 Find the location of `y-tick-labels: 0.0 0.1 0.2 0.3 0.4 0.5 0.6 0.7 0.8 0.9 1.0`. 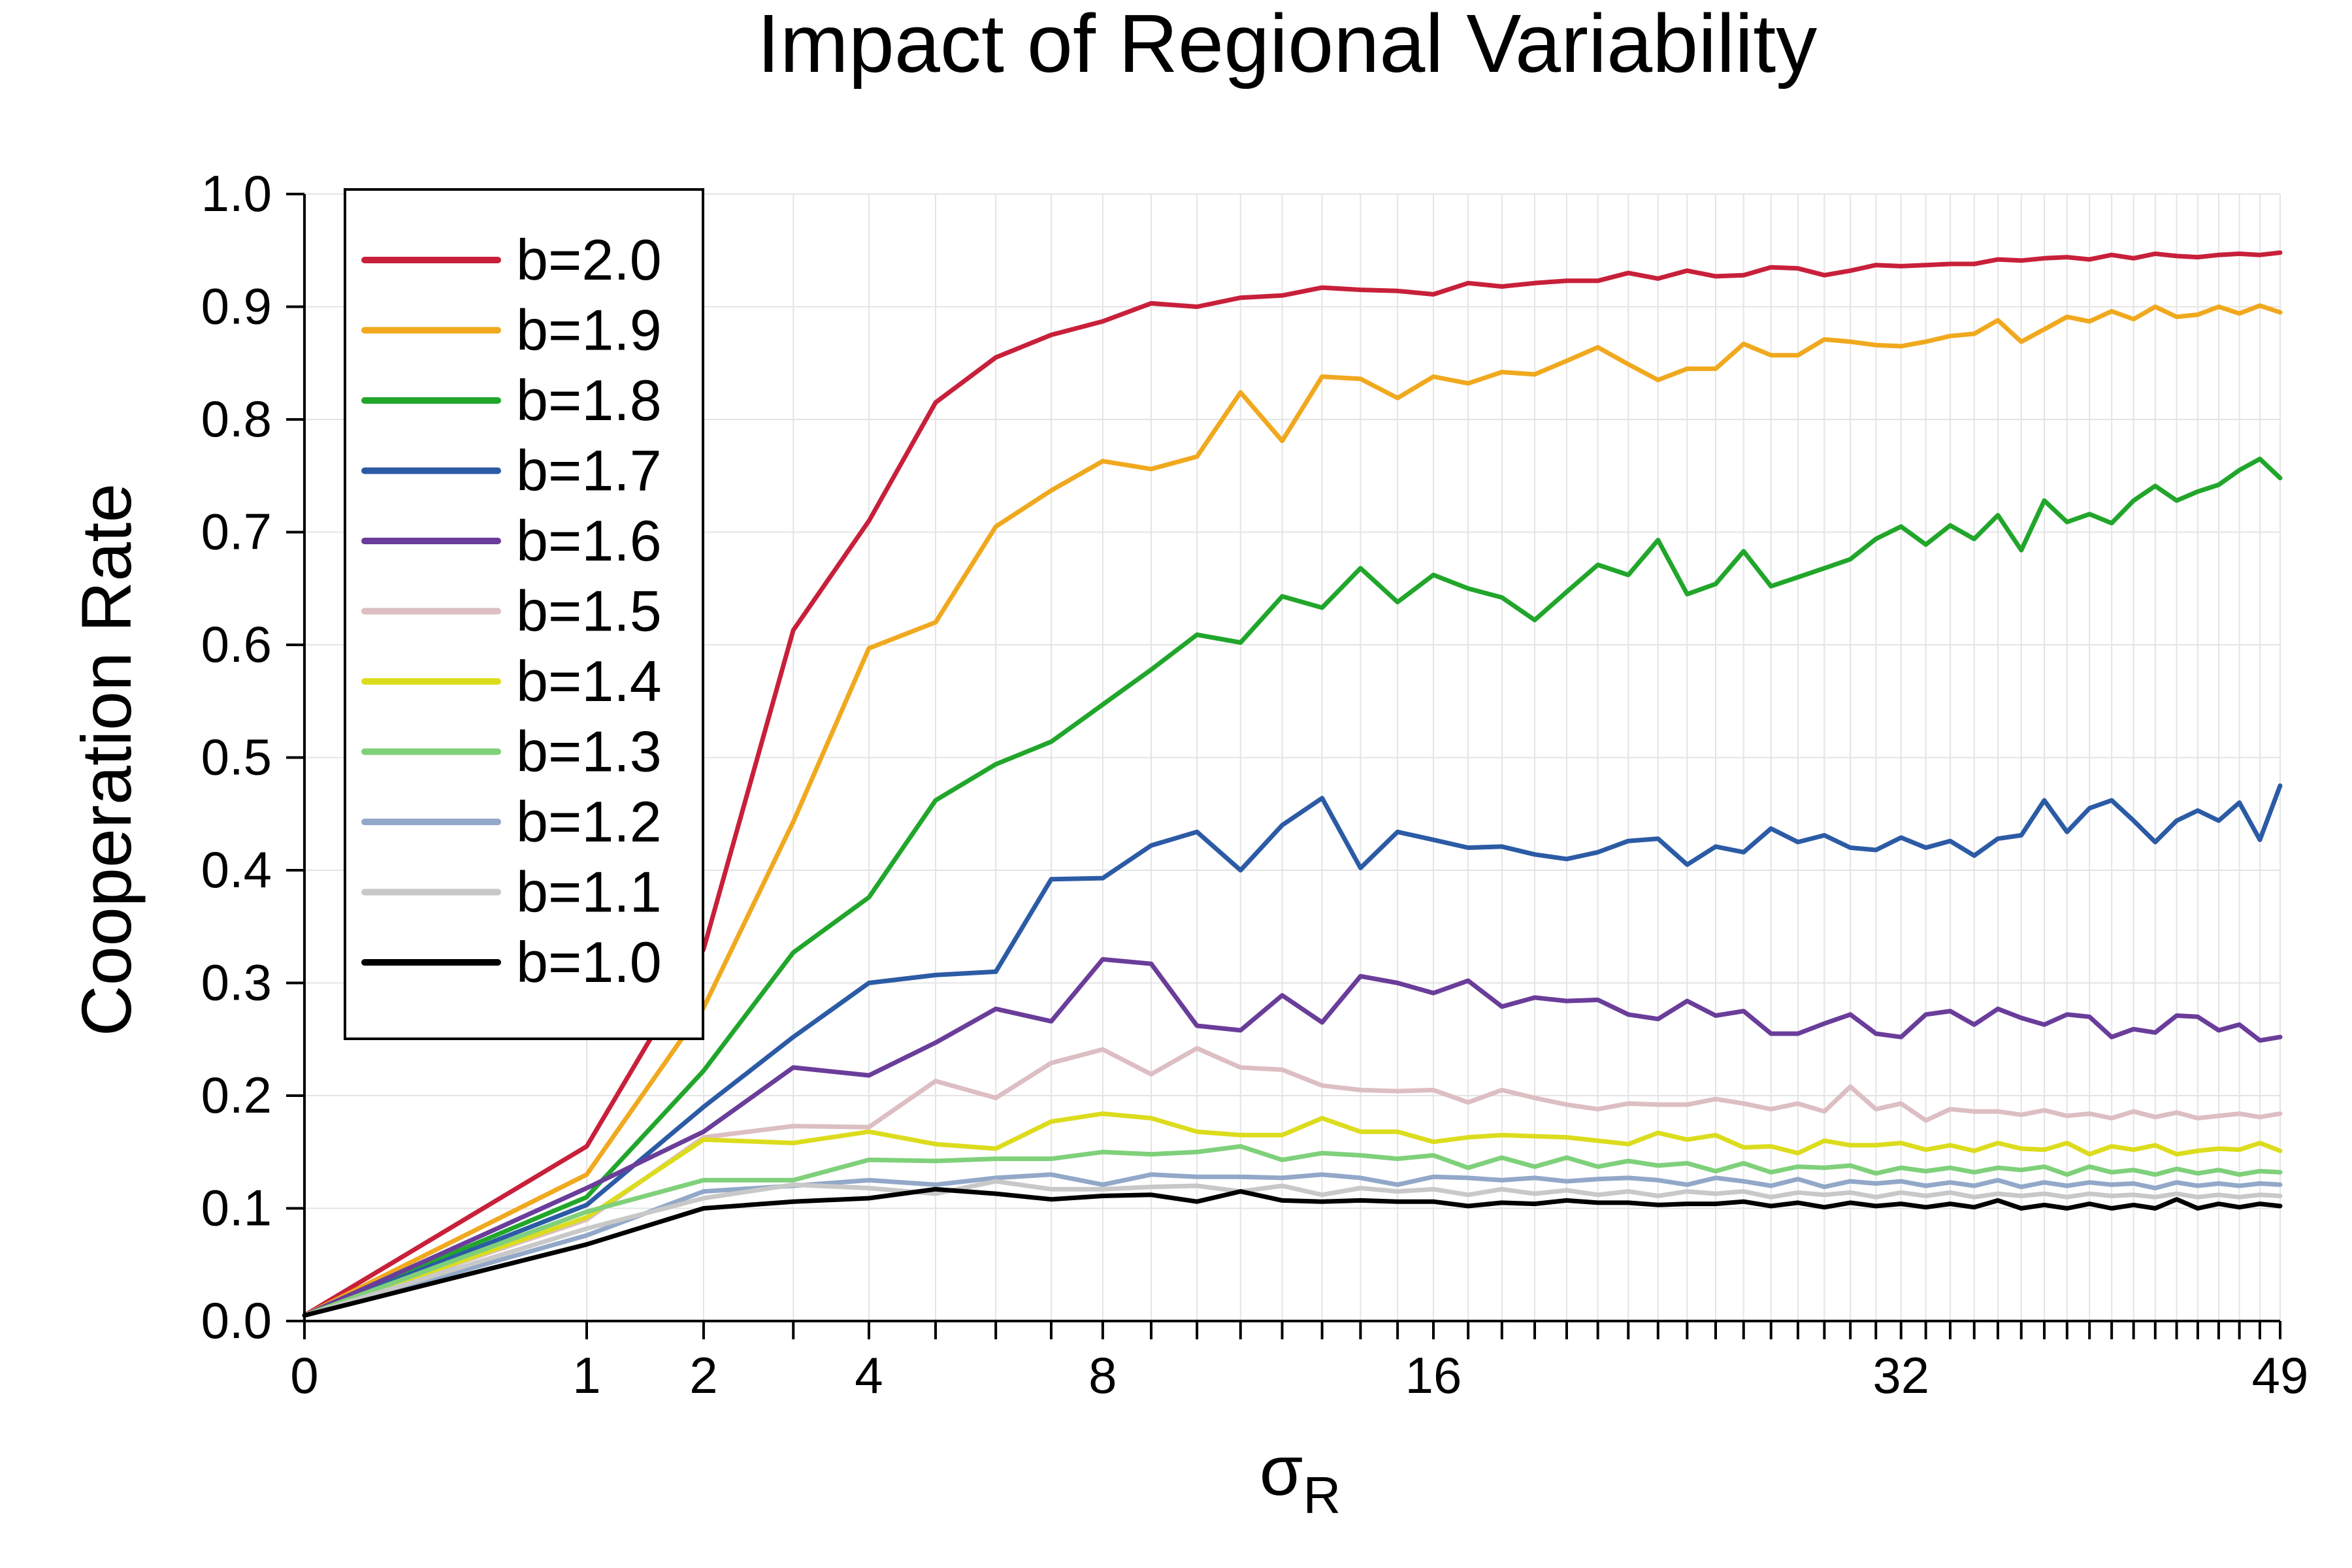

y-tick-labels: 0.0 0.1 0.2 0.3 0.4 0.5 0.6 0.7 0.8 0.9 1.0 is located at coordinates (236, 757).